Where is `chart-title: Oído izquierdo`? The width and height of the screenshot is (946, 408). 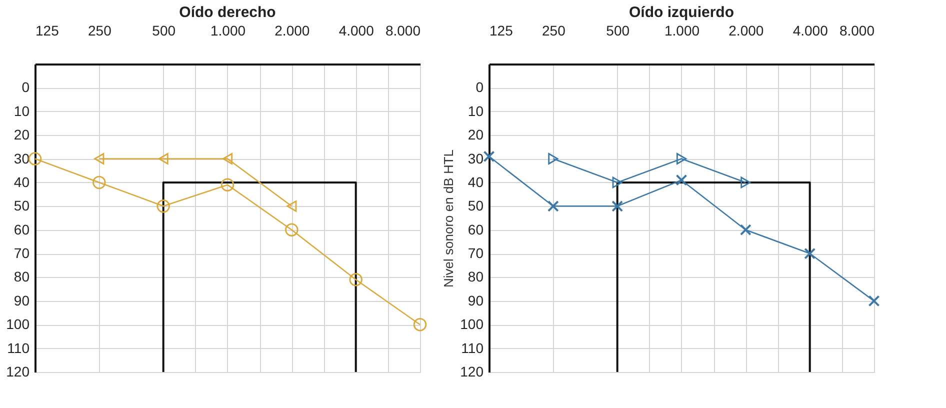 chart-title: Oído izquierdo is located at coordinates (681, 12).